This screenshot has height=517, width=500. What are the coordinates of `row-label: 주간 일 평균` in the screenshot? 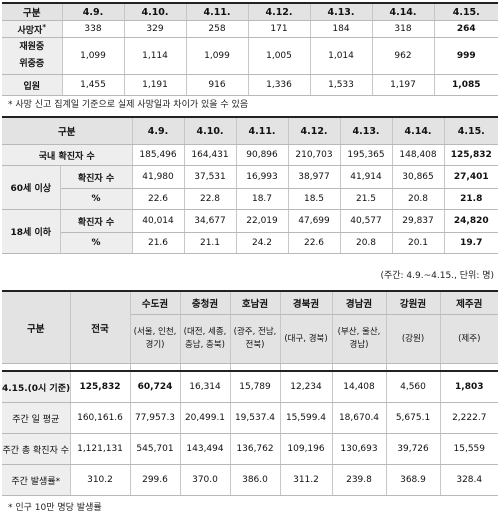 It's located at (36, 418).